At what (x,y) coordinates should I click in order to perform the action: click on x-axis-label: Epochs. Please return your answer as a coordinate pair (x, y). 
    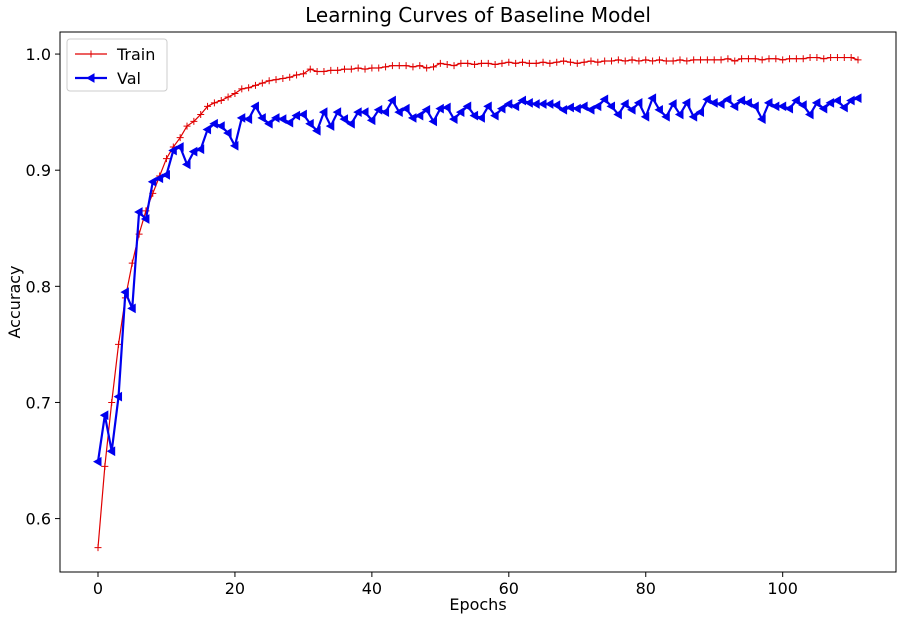
    Looking at the image, I should click on (477, 604).